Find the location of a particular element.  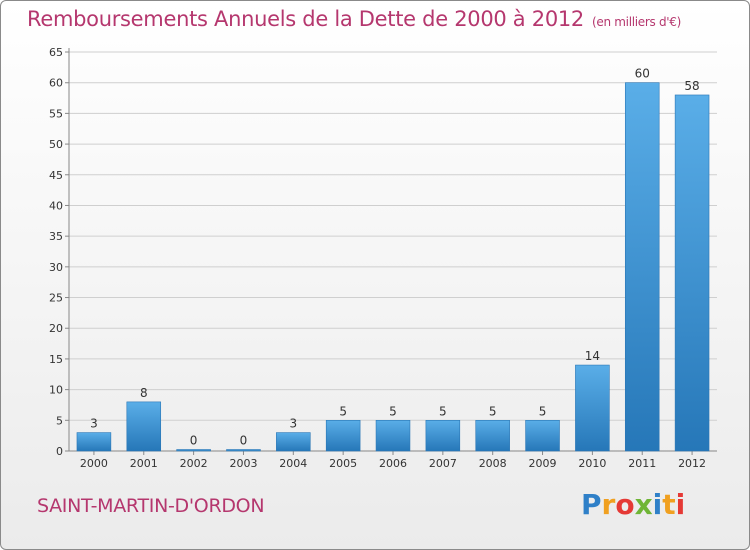

bar-value-label: 14 is located at coordinates (592, 356).